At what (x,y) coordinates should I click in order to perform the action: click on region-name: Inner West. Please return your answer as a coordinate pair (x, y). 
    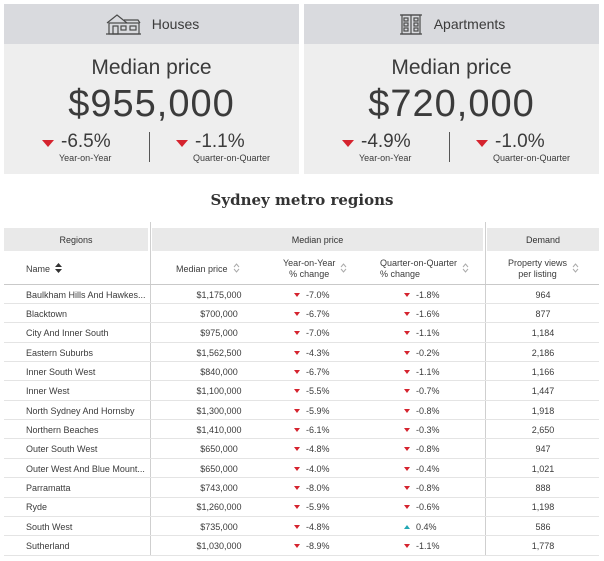
    Looking at the image, I should click on (48, 391).